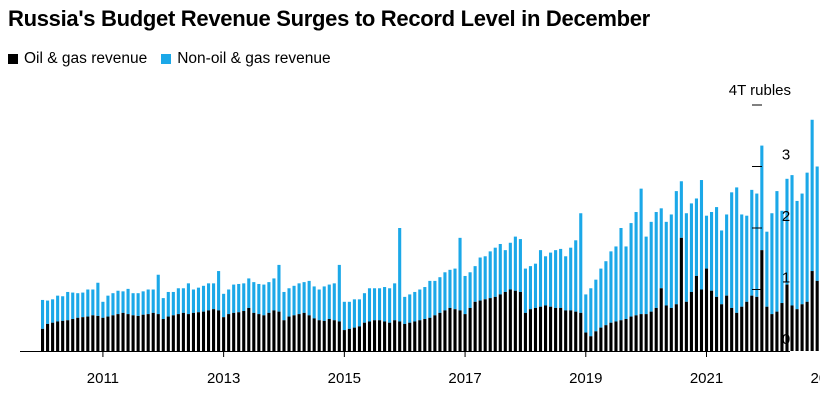  I want to click on legend-label-non-oil-gas: Non-oil & gas revenue, so click(254, 58).